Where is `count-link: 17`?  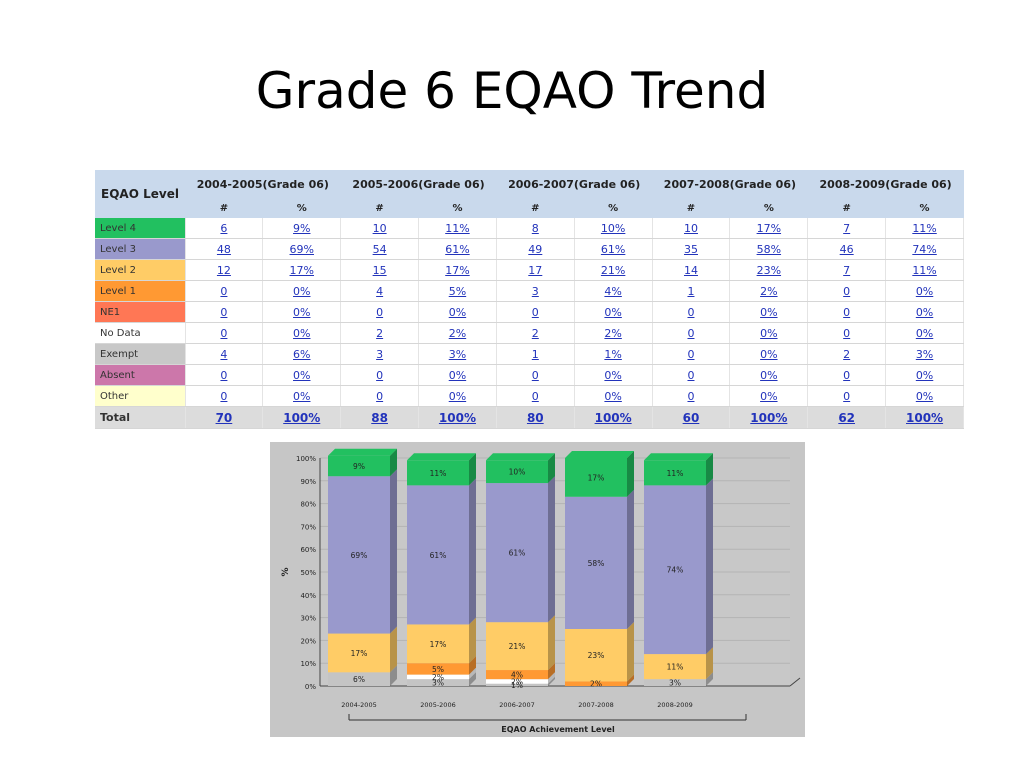
count-link: 17 is located at coordinates (535, 270).